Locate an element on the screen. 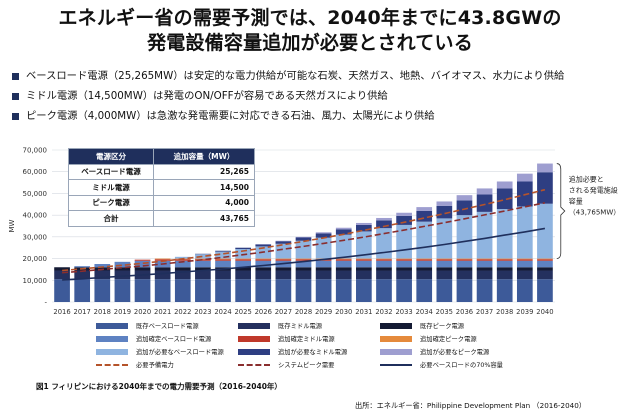 The height and width of the screenshot is (417, 620). table-cell: 25,265 is located at coordinates (204, 171).